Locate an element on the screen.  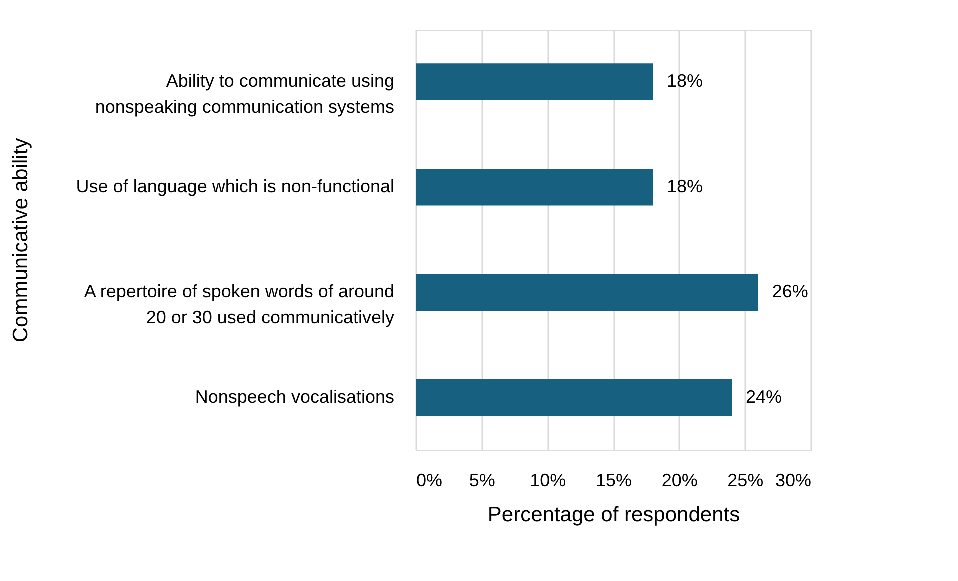
x-tick-label: 30% is located at coordinates (793, 480).